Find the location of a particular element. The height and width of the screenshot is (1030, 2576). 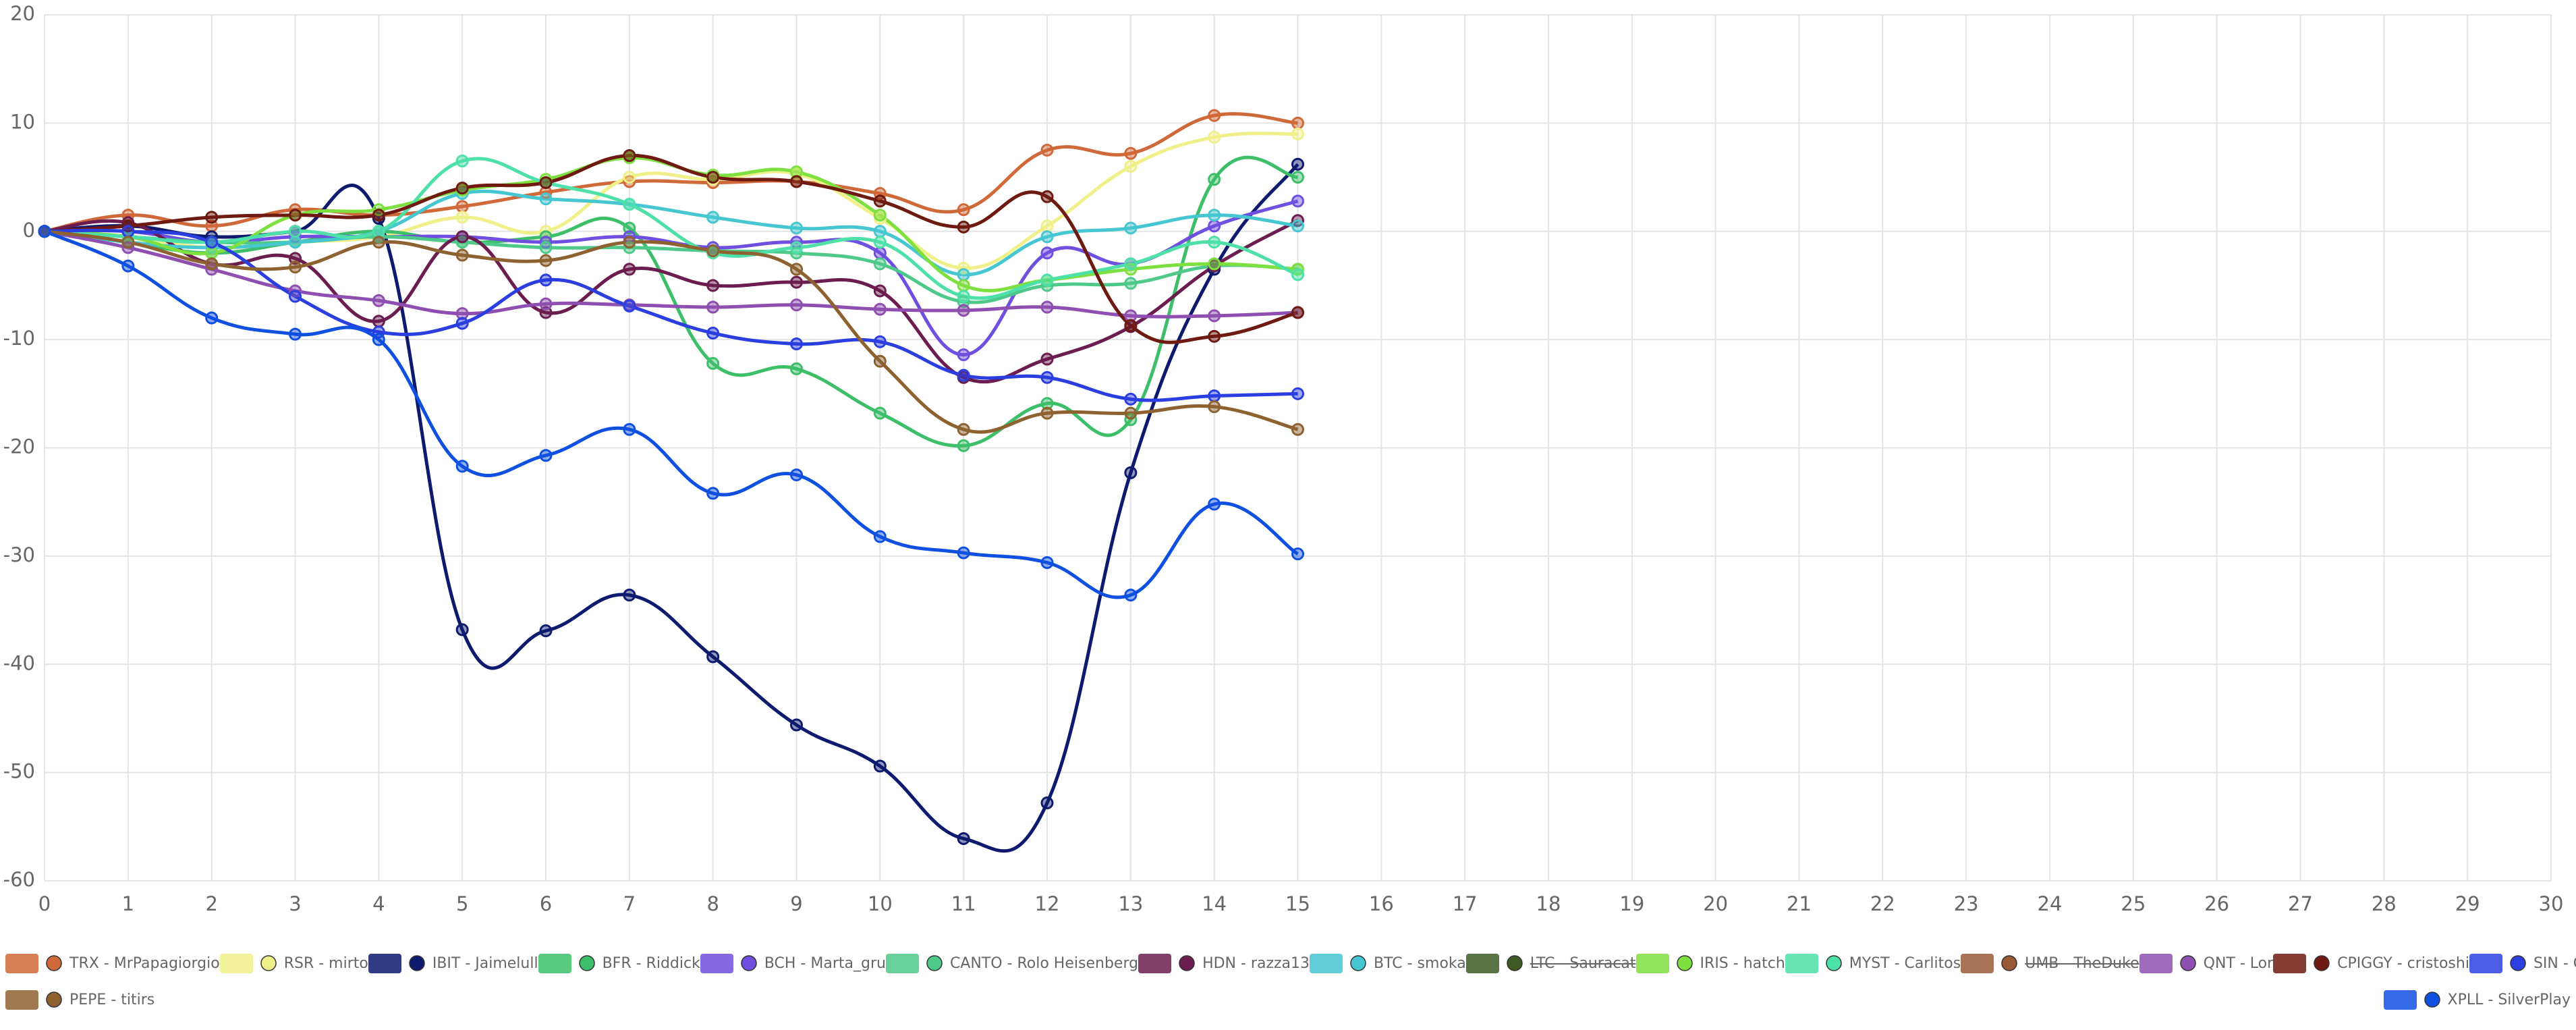

legend-item: CANTO - Rolo Heisenberg is located at coordinates (1012, 963).